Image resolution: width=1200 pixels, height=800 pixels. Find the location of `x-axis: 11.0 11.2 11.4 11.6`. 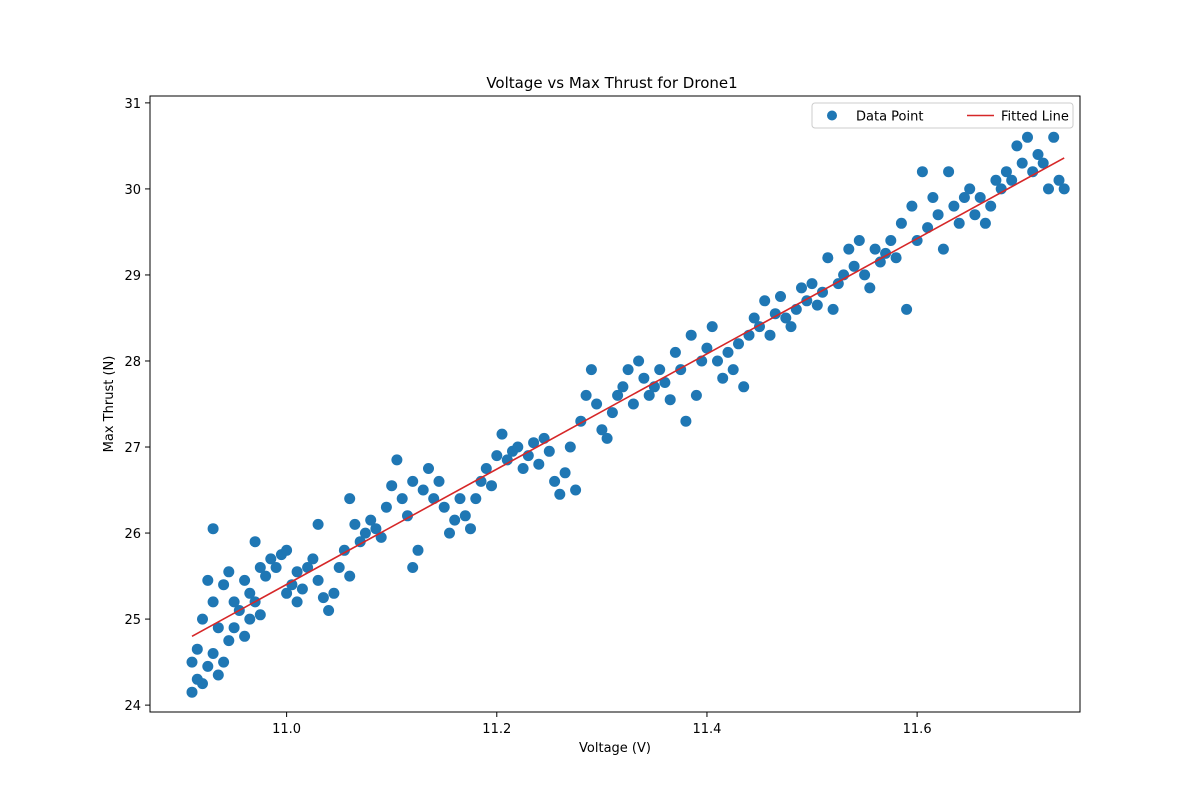

x-axis: 11.0 11.2 11.4 11.6 is located at coordinates (602, 724).